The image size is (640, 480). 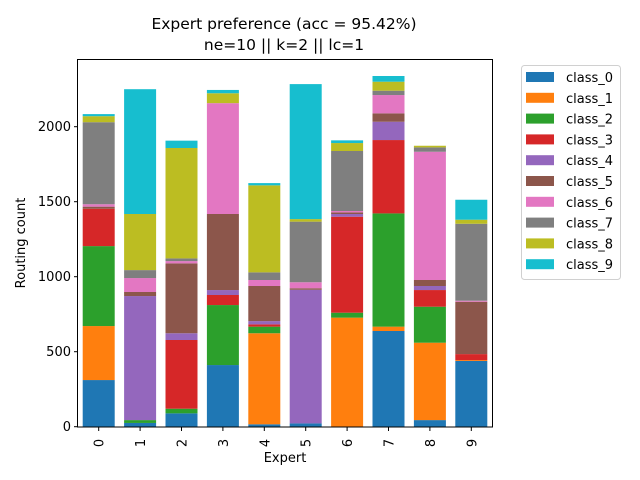 I want to click on legend-label-class_8: class_8, so click(x=589, y=244).